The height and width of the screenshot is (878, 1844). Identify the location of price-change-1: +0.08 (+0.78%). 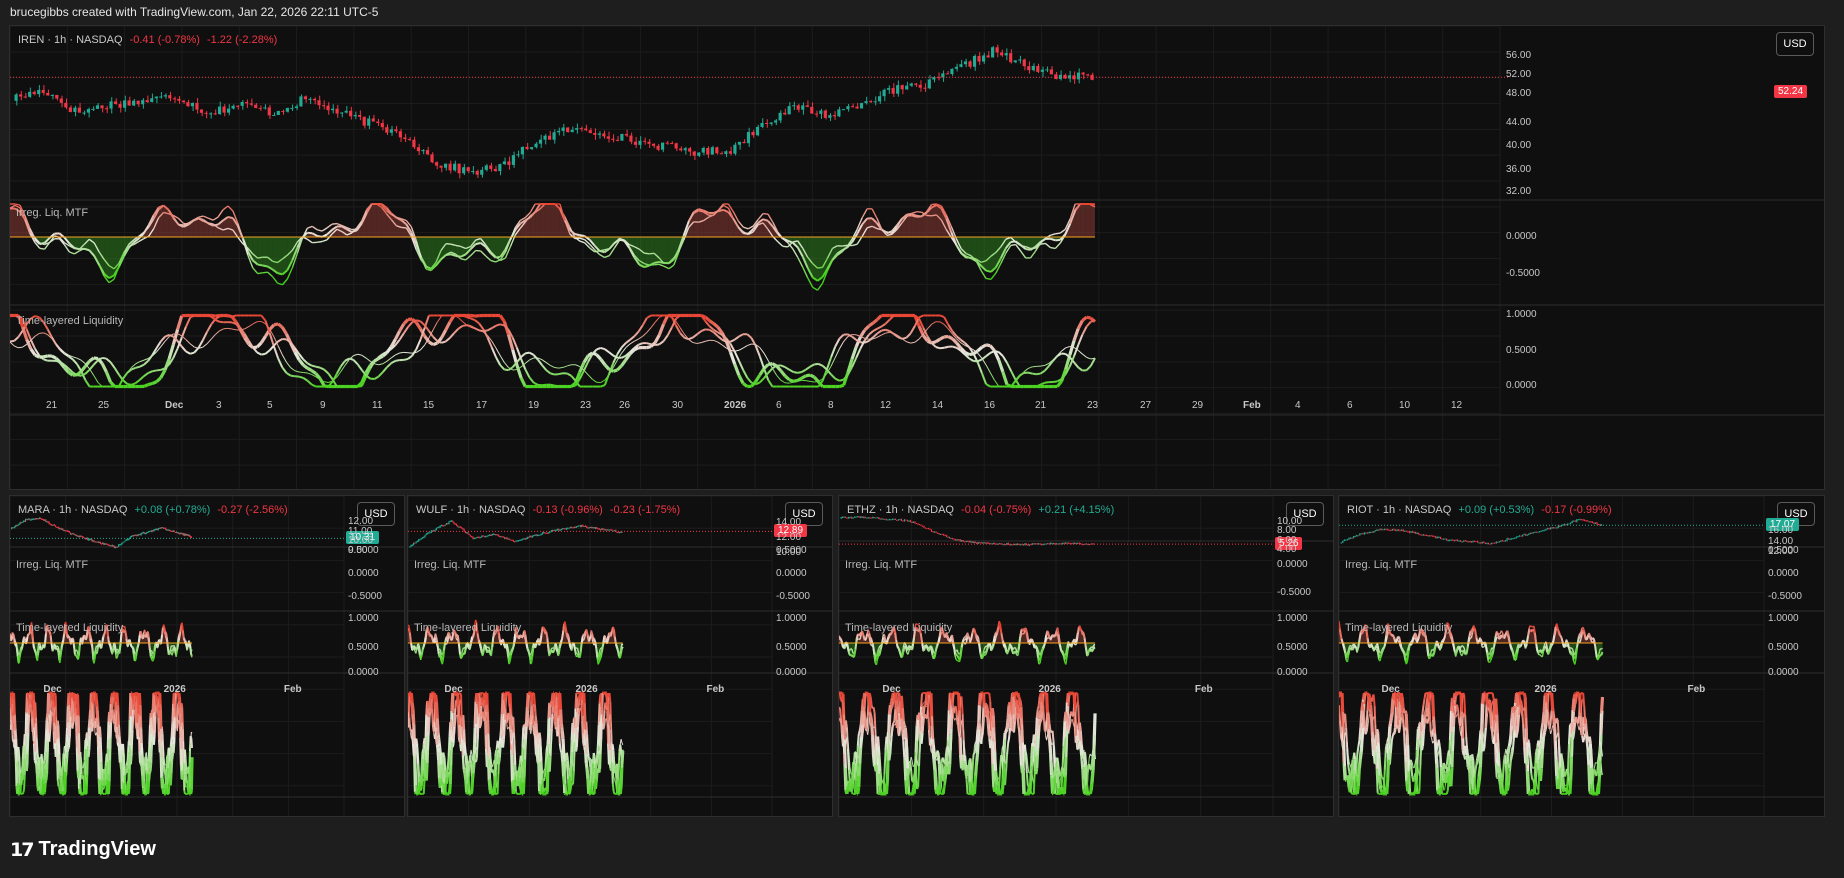
(172, 510).